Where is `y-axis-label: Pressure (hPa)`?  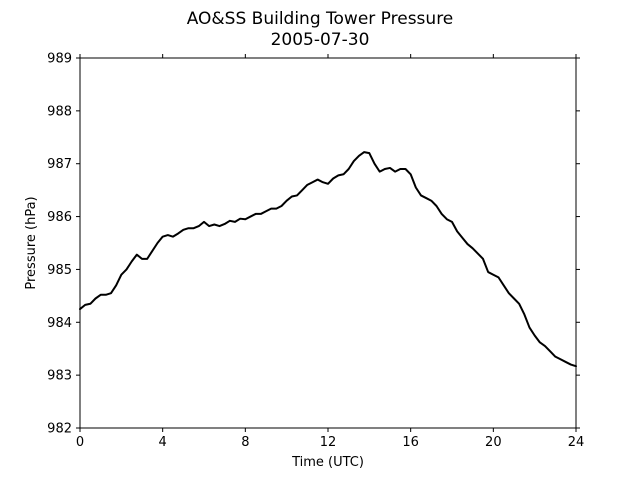
y-axis-label: Pressure (hPa) is located at coordinates (31, 242).